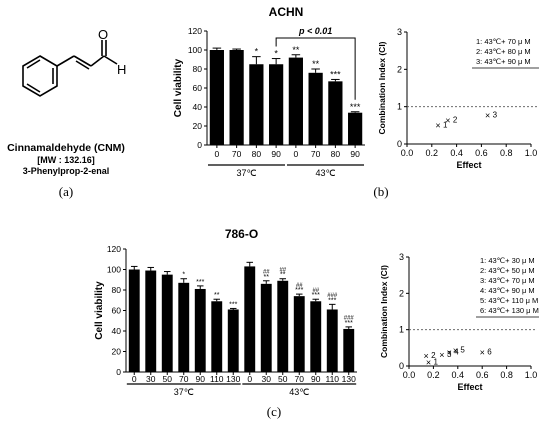 This screenshot has width=550, height=431. What do you see at coordinates (117, 311) in the screenshot?
I see `y-tick-label: 60` at bounding box center [117, 311].